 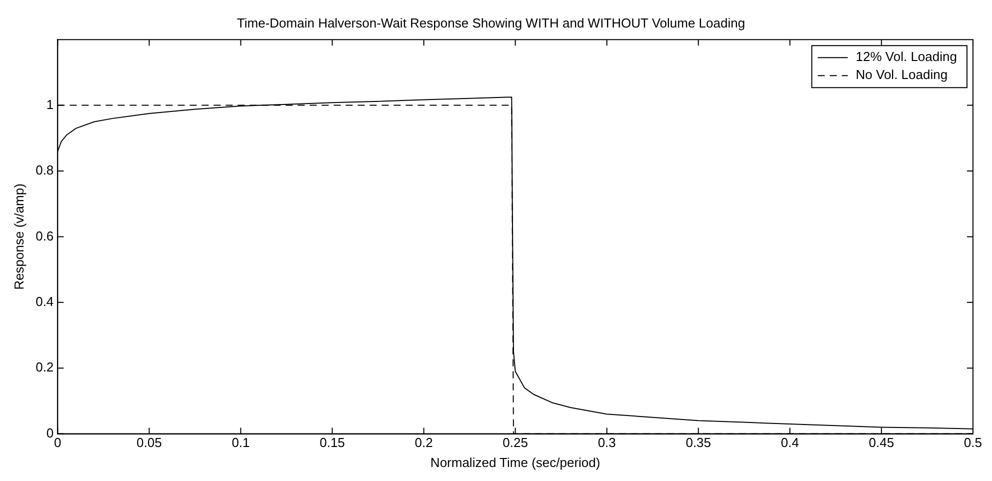 What do you see at coordinates (50, 432) in the screenshot?
I see `y-tick-label: 0` at bounding box center [50, 432].